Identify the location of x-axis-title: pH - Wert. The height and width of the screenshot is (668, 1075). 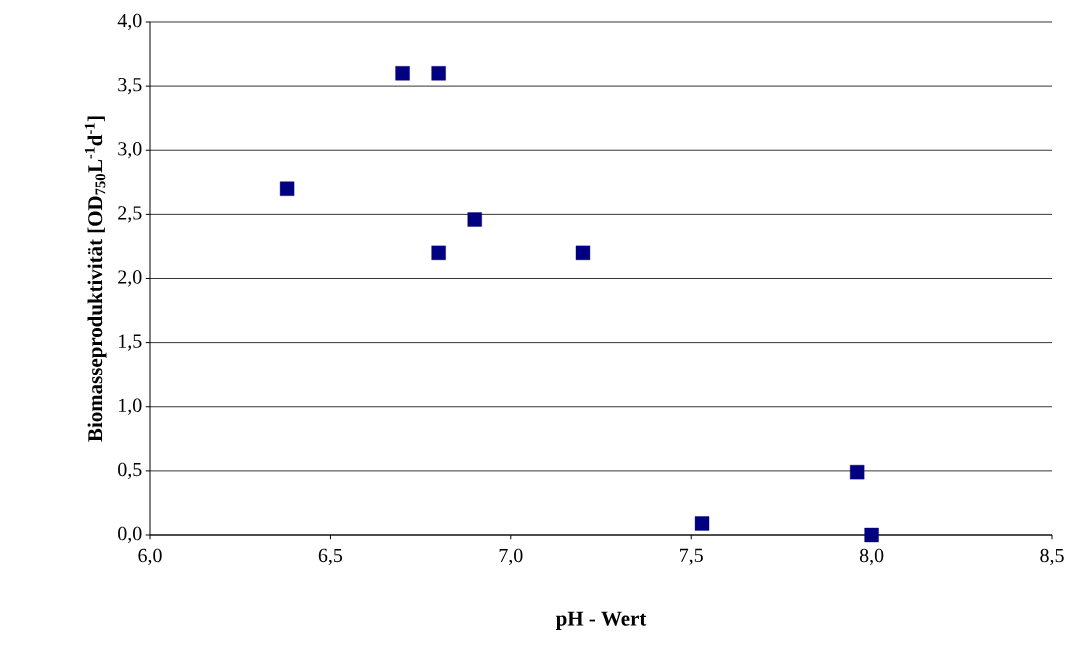
(601, 620).